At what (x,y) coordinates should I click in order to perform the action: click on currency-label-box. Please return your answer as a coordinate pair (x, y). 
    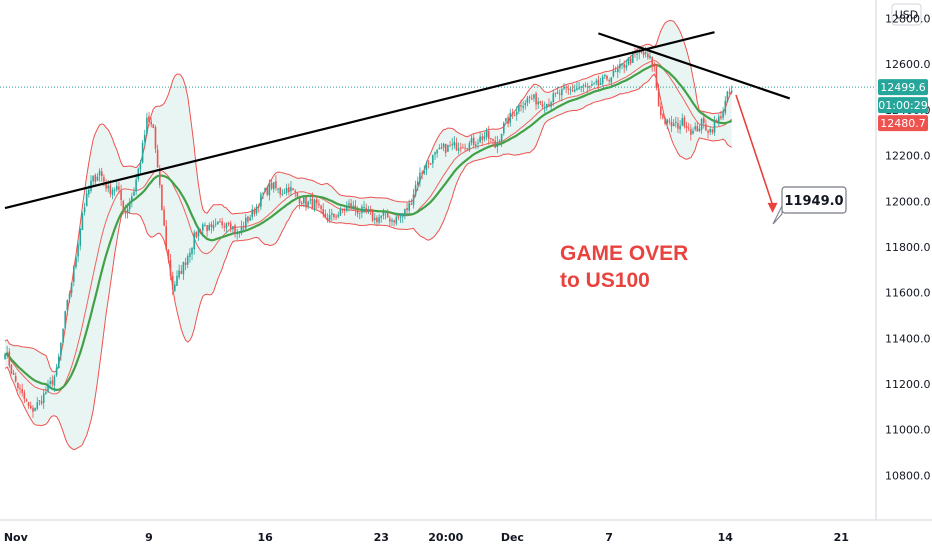
    Looking at the image, I should click on (906, 14).